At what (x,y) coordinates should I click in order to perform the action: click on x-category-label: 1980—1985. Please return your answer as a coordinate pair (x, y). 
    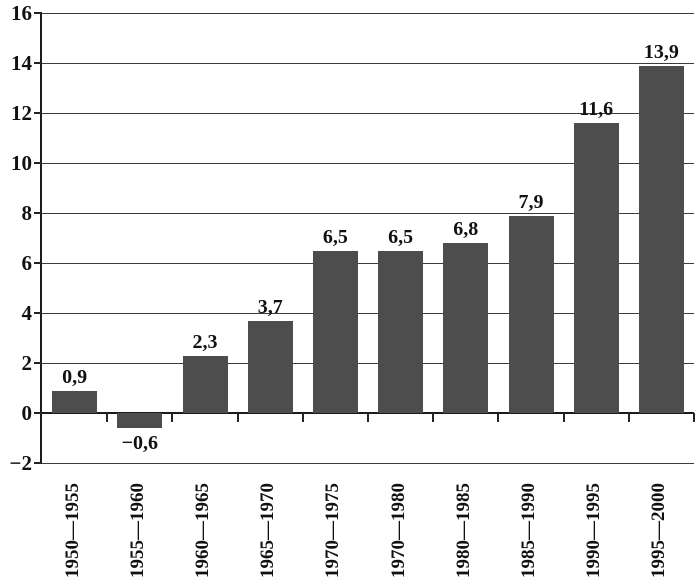
    Looking at the image, I should click on (463, 530).